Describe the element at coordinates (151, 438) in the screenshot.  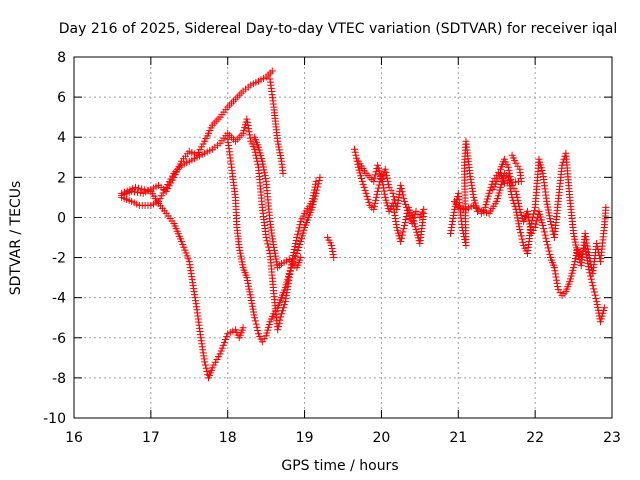
I see `x-tick-label: 17` at that location.